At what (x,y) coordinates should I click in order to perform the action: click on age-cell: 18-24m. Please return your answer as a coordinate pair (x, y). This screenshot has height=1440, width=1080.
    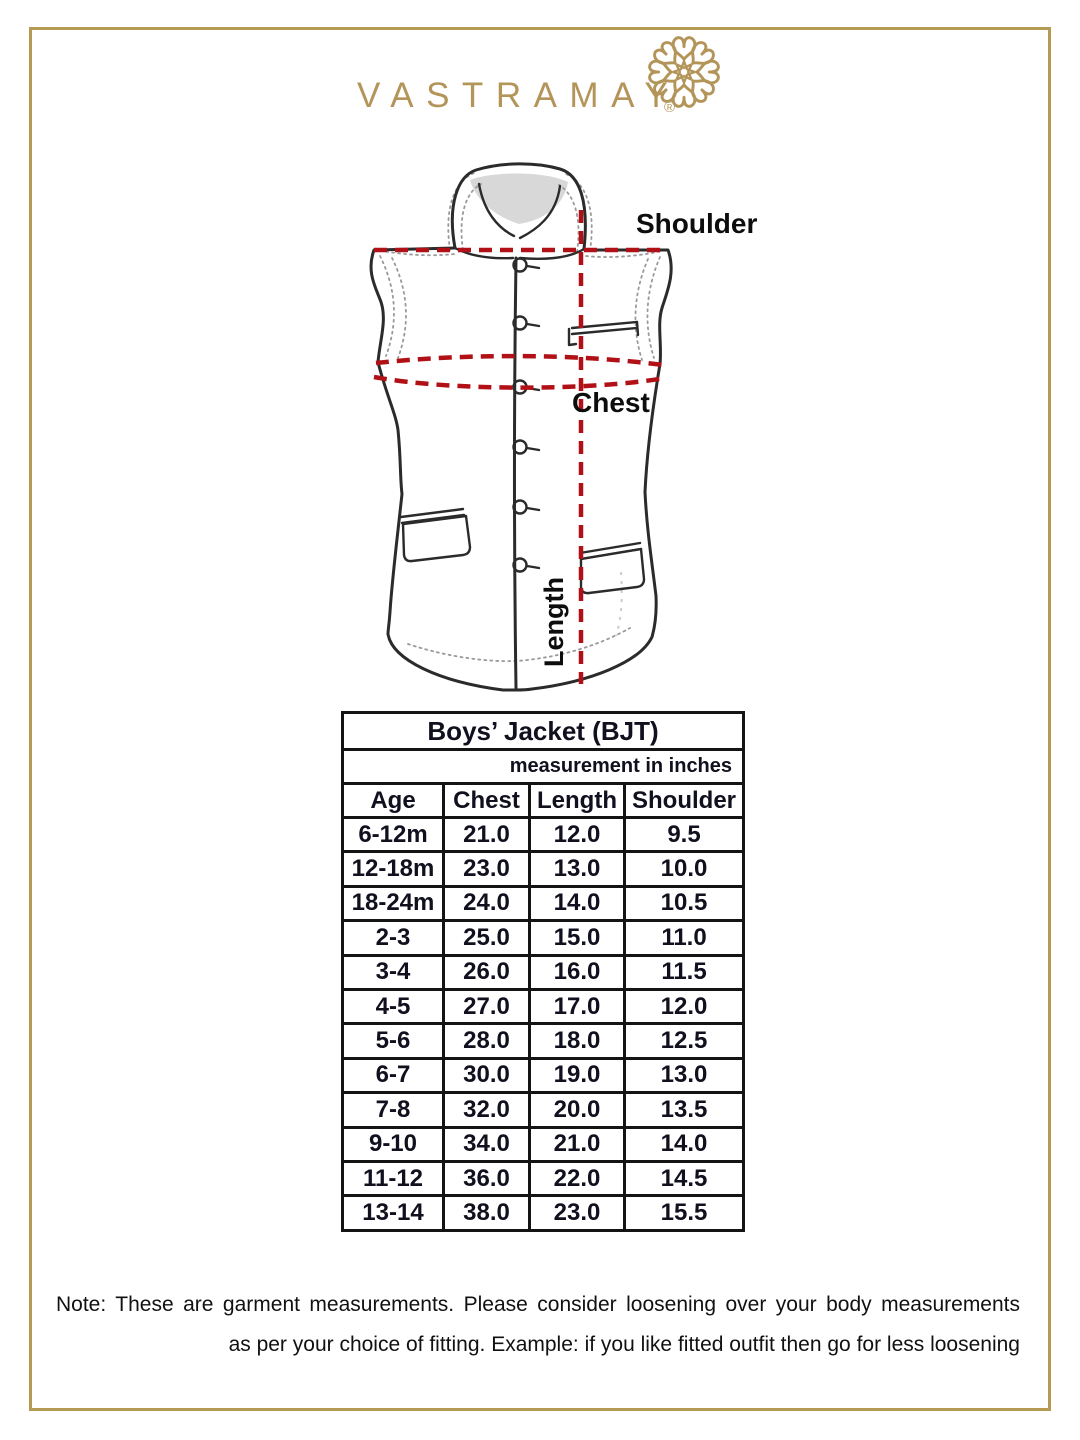
    Looking at the image, I should click on (393, 903).